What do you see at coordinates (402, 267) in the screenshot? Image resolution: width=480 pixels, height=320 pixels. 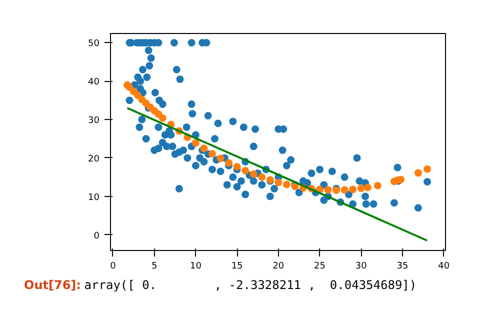 I see `x-tick-label: 35` at bounding box center [402, 267].